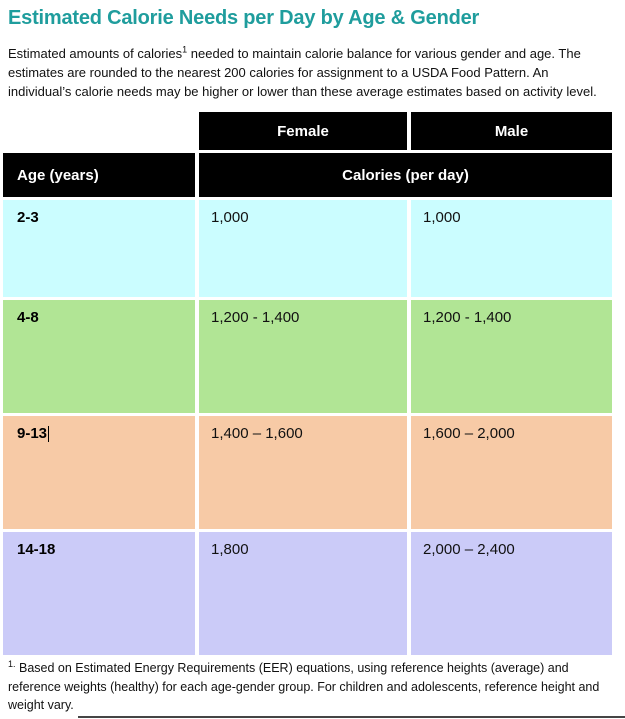 Image resolution: width=625 pixels, height=719 pixels. Describe the element at coordinates (99, 248) in the screenshot. I see `age-cell: 2-3` at that location.